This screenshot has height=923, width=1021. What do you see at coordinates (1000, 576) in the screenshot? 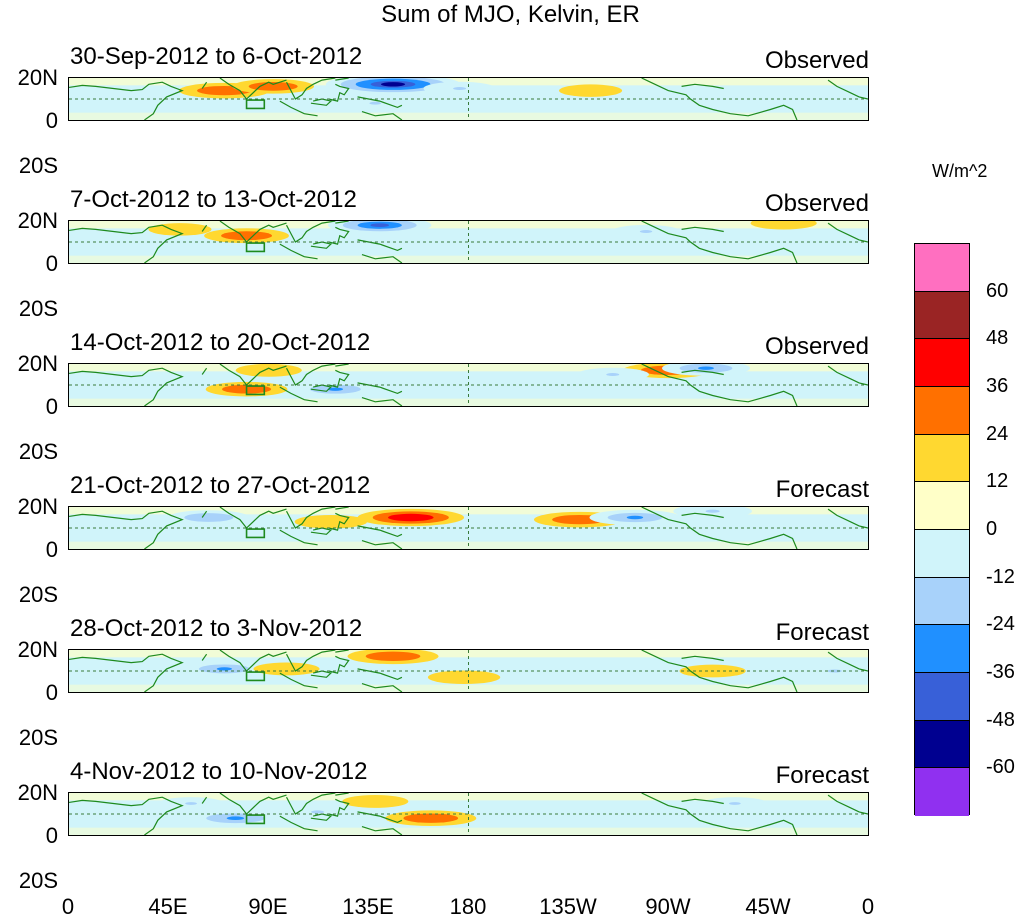
I see `colorbar-label: -12` at bounding box center [1000, 576].